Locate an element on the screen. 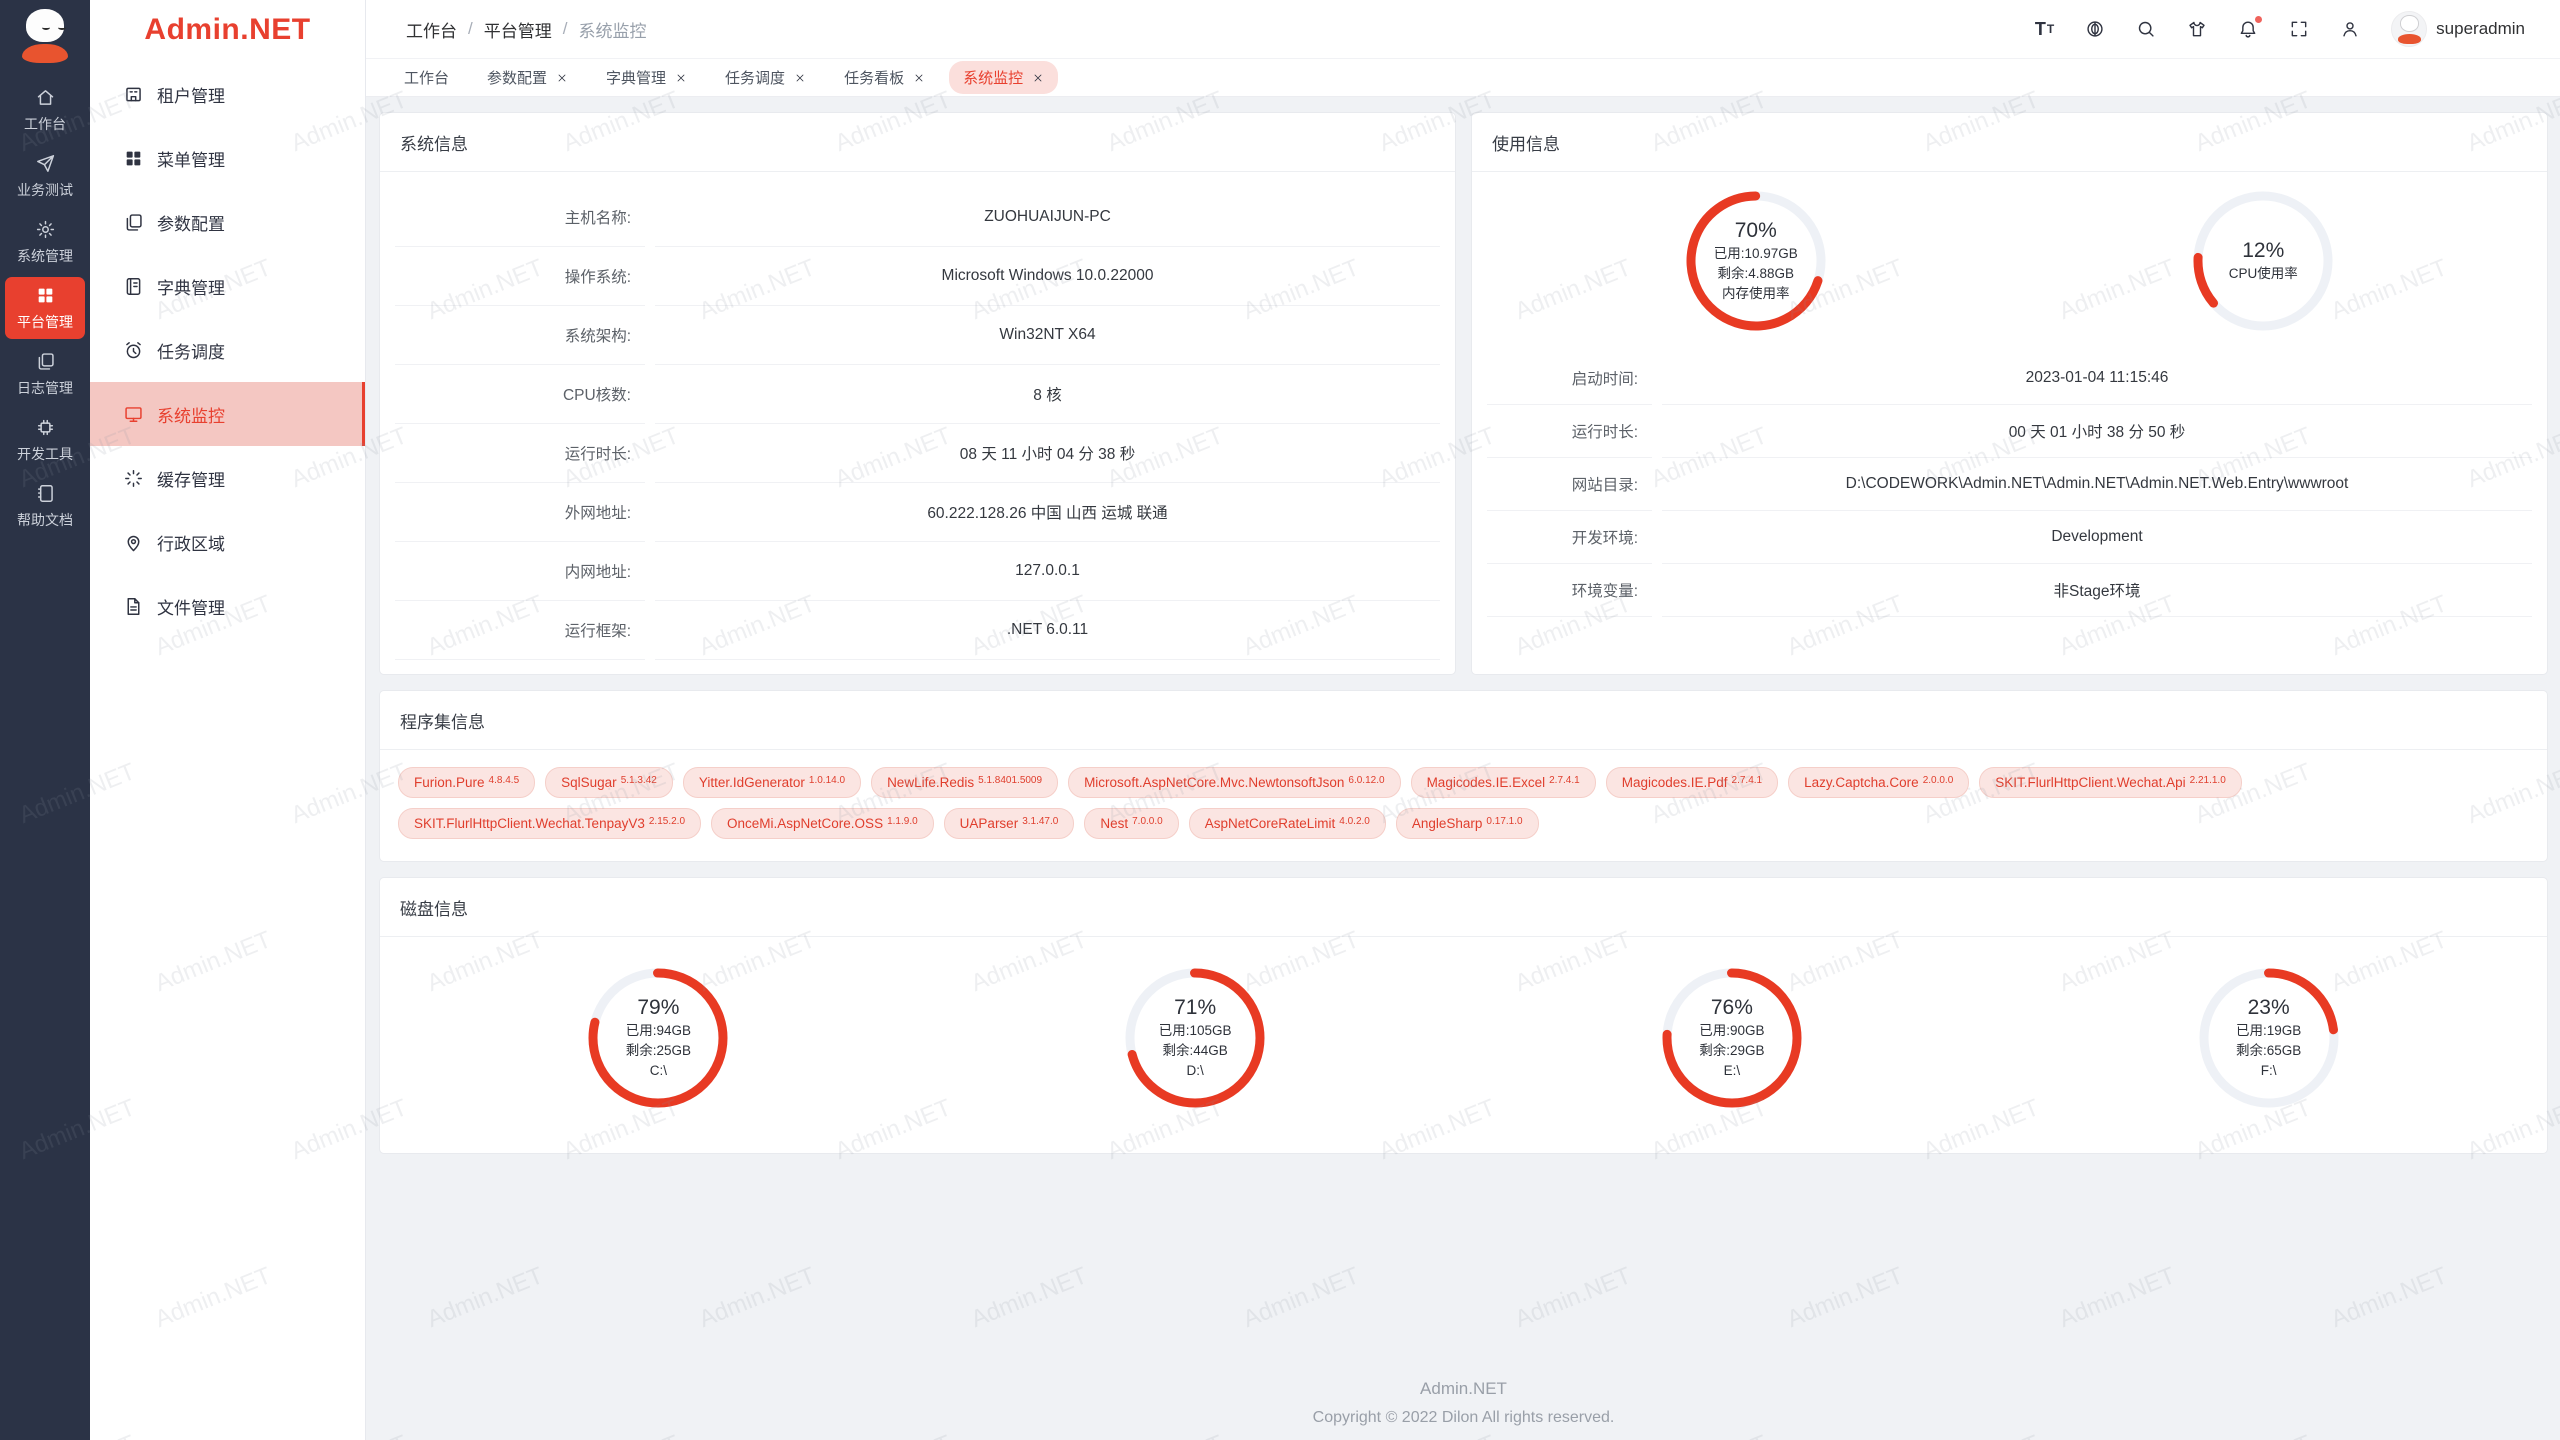 This screenshot has height=1440, width=2560. search-icon is located at coordinates (2146, 29).